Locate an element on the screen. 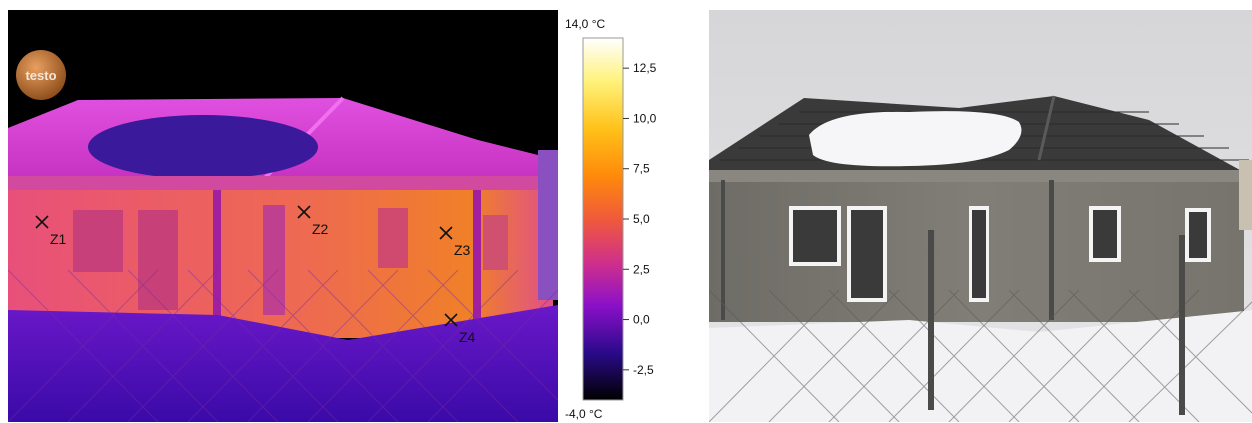  svg-text: Z2 is located at coordinates (320, 229).